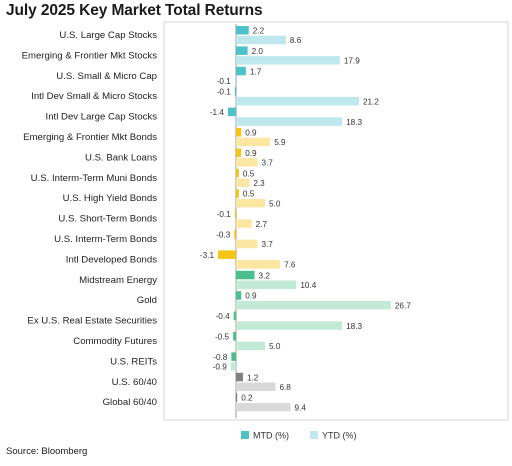 Image resolution: width=512 pixels, height=466 pixels. What do you see at coordinates (253, 377) in the screenshot?
I see `data-label-mtd: 1.2` at bounding box center [253, 377].